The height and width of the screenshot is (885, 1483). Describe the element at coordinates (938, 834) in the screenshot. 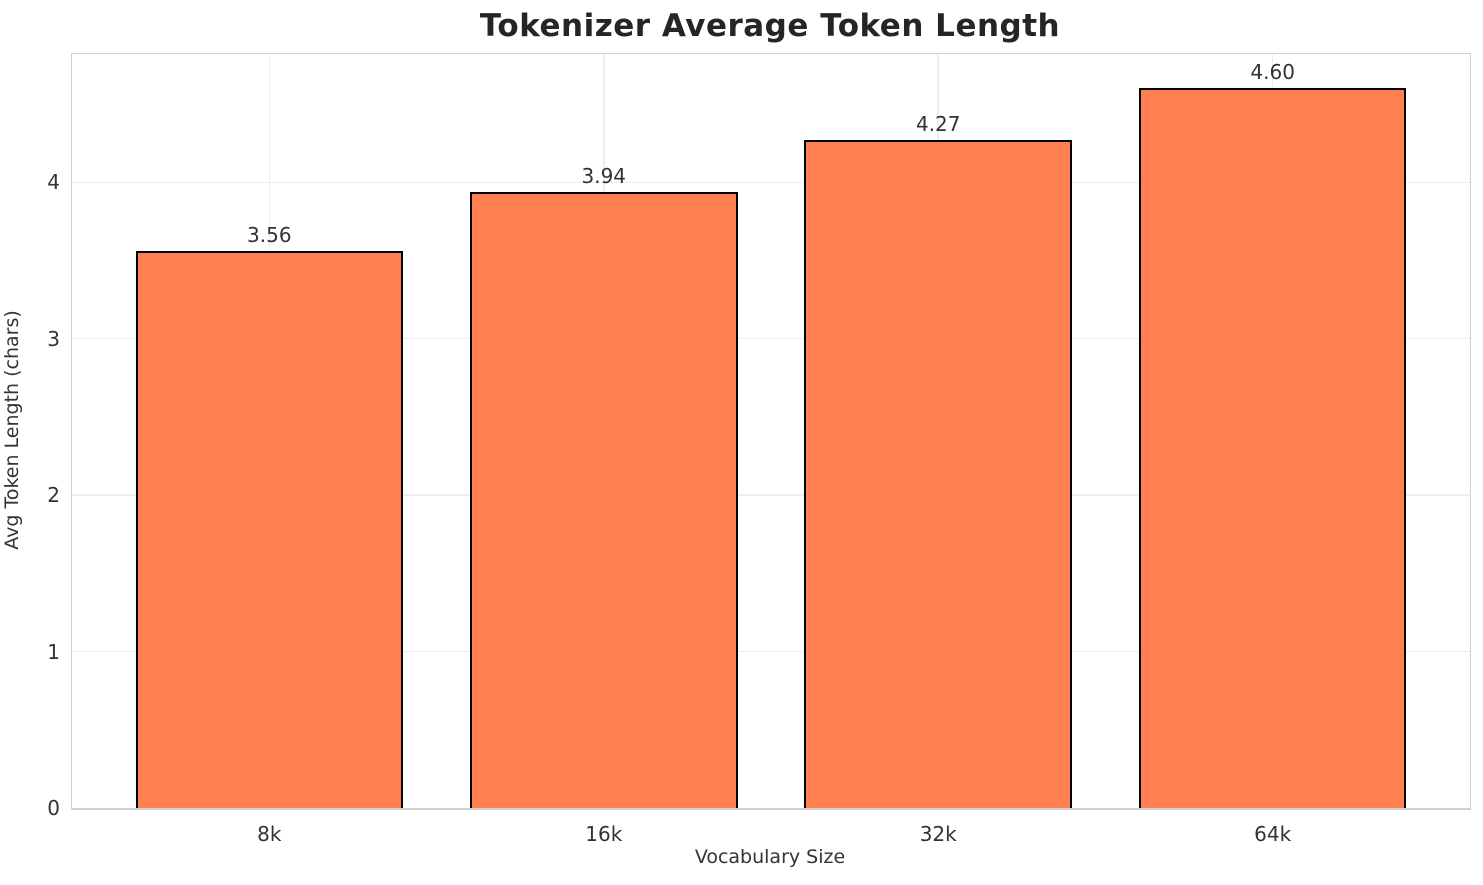

I see `x-tick-label: 32k` at that location.